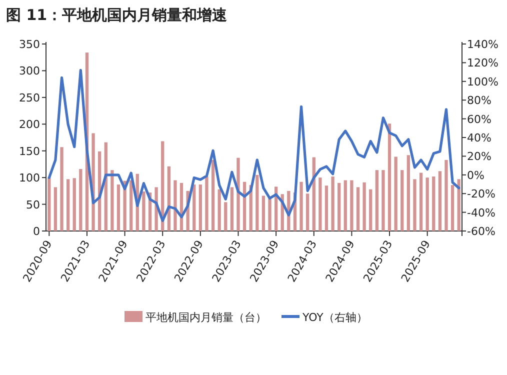  What do you see at coordinates (481, 231) in the screenshot?
I see `y2-tick-label: -60%` at bounding box center [481, 231].